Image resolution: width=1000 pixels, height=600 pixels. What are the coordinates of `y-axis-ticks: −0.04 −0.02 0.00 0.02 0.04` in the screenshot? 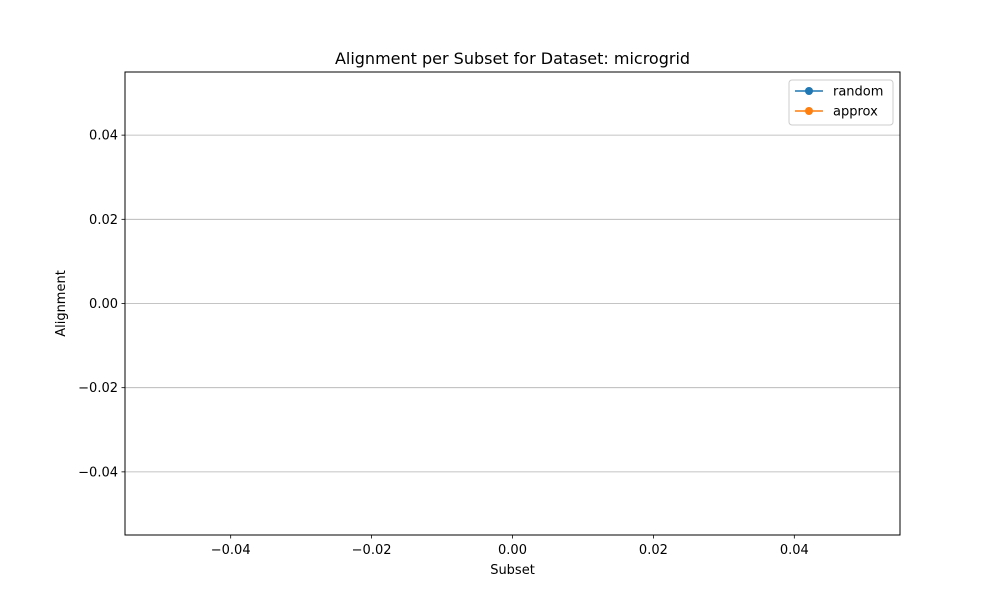 It's located at (101, 304).